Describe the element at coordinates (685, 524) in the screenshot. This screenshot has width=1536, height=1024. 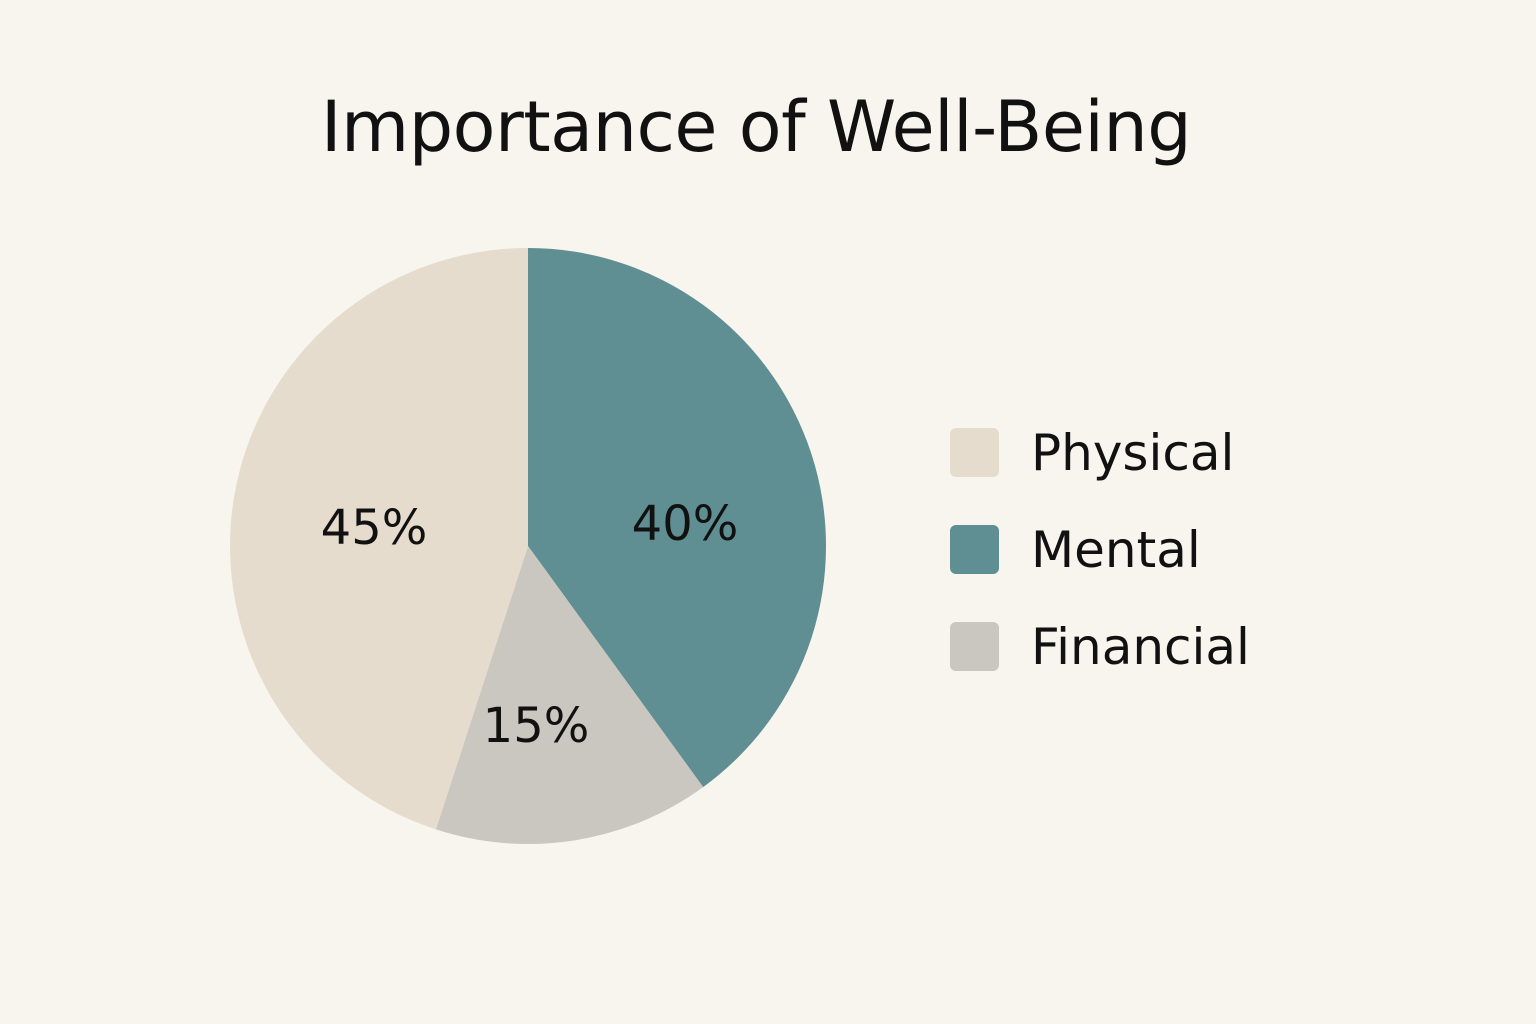
I see `slice-label-mental: 40%` at that location.